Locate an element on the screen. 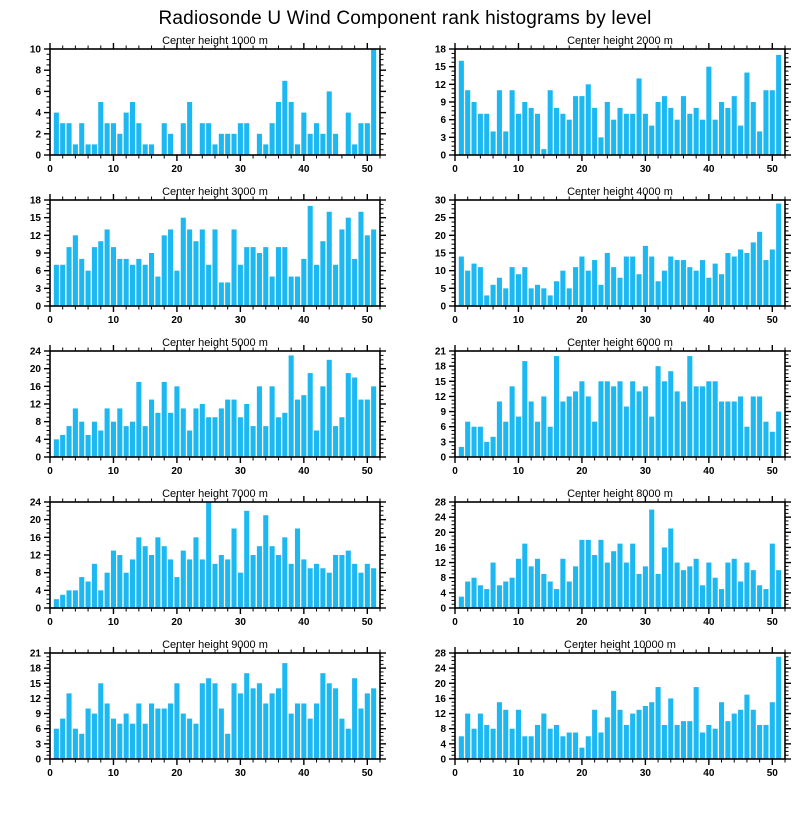  y-tick-label: 0 is located at coordinates (38, 307).